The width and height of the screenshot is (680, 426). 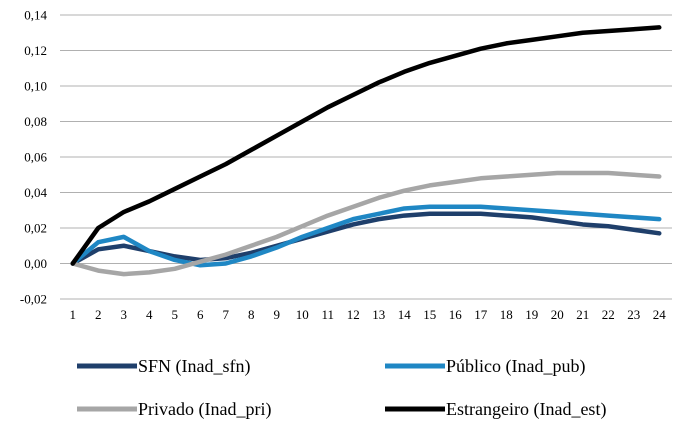 What do you see at coordinates (98, 314) in the screenshot?
I see `x-tick-label: 2` at bounding box center [98, 314].